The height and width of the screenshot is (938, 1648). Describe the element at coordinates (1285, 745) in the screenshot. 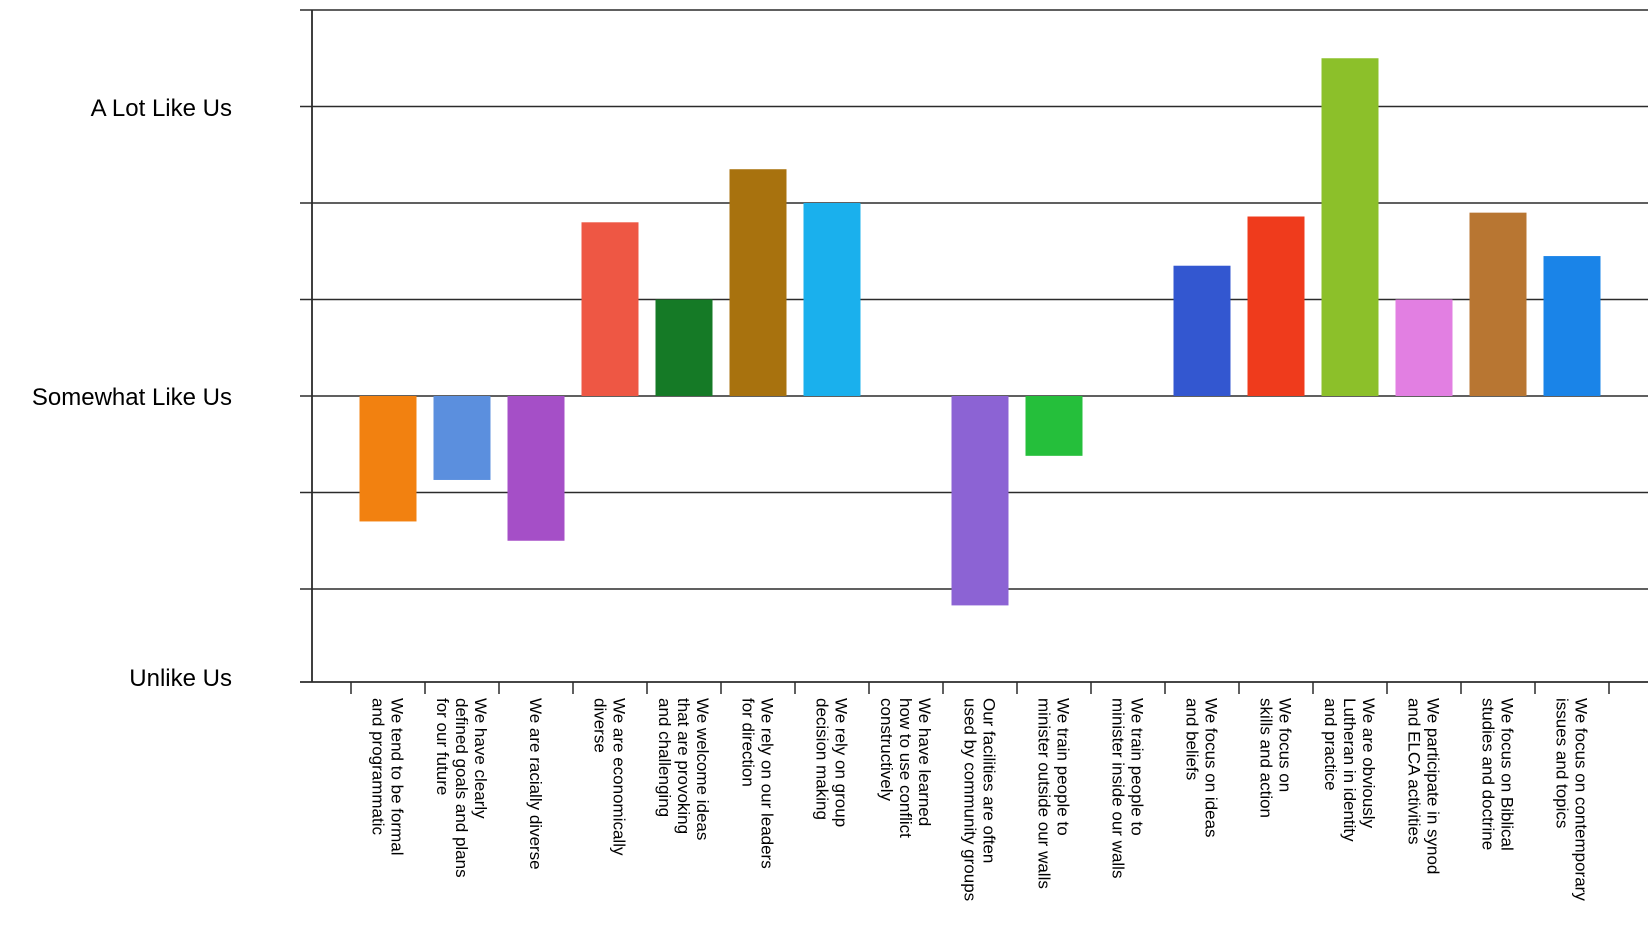

I see `x-tick-label-line: We focus on` at that location.